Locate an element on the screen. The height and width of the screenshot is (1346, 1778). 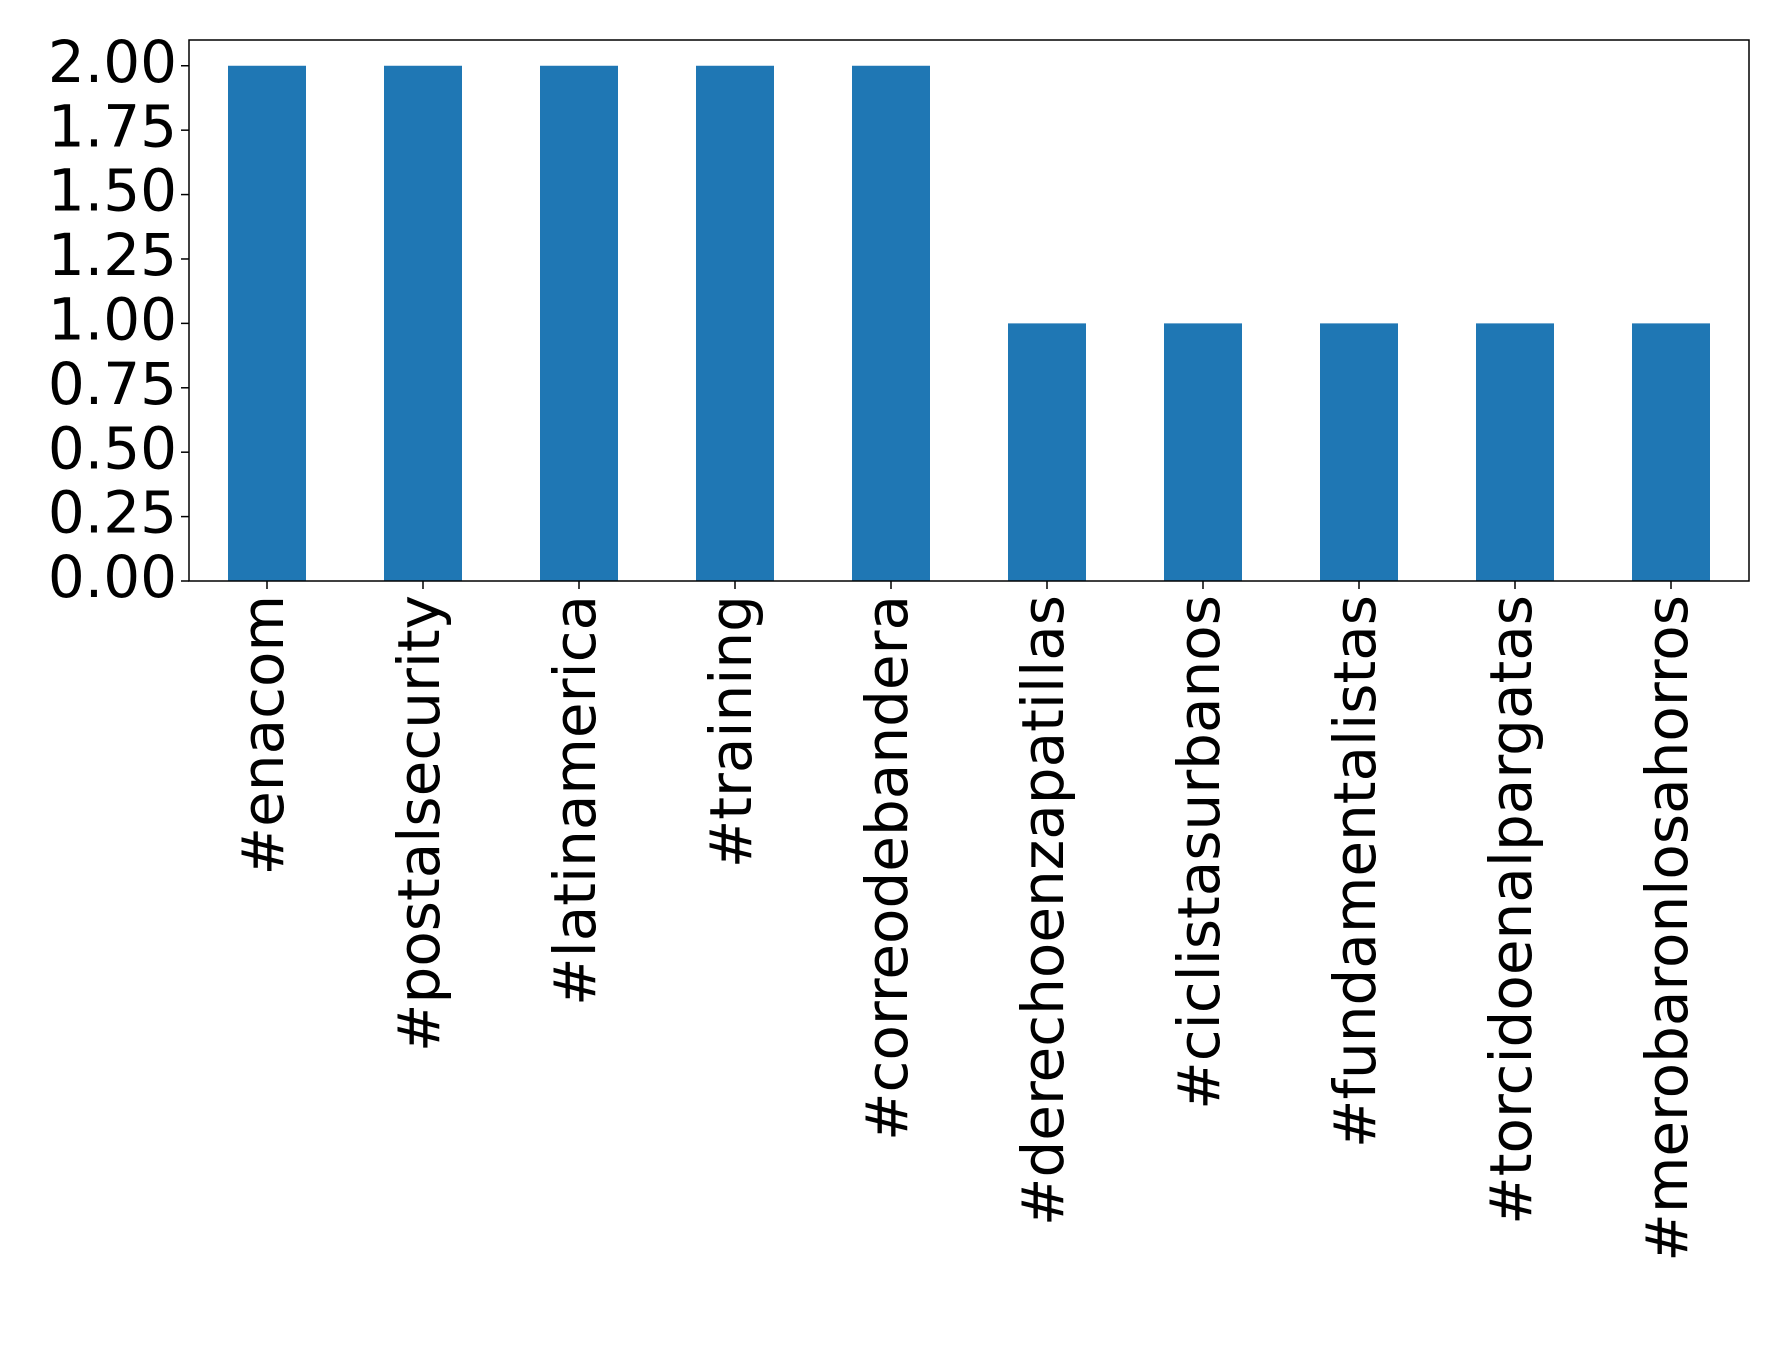
y-tick-label: 0.25 is located at coordinates (112, 513).